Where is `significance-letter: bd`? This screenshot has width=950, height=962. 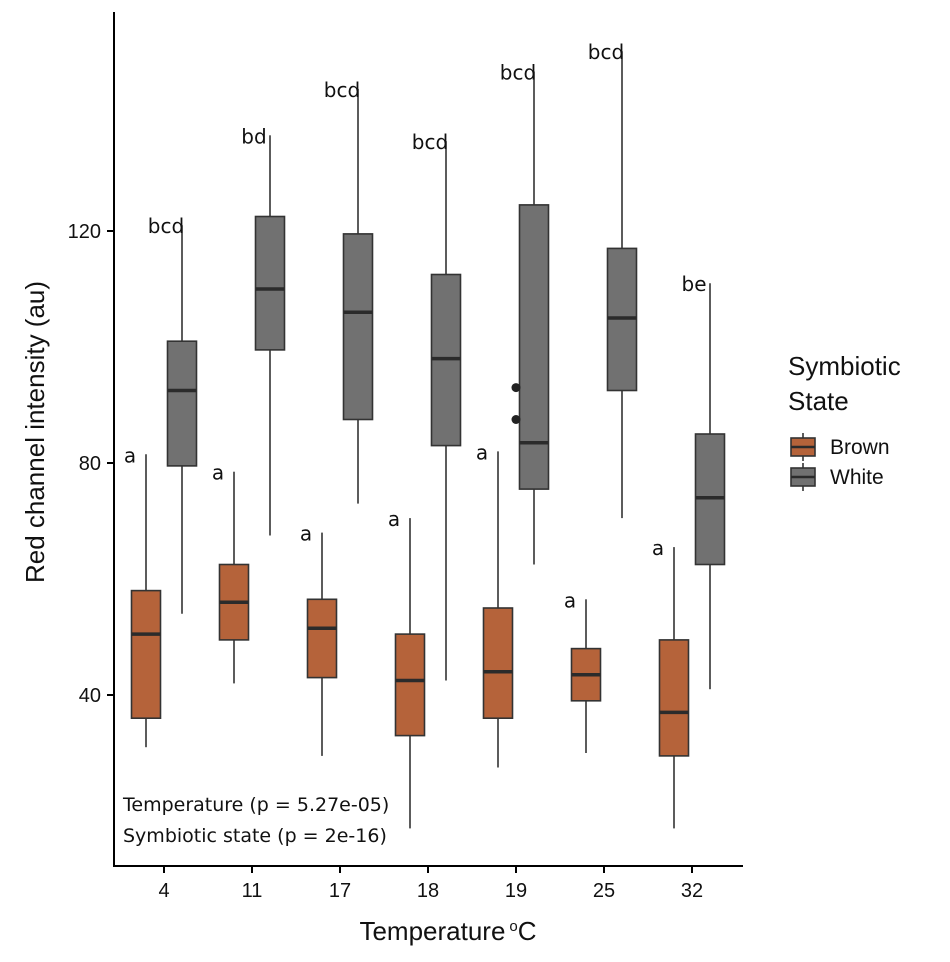 significance-letter: bd is located at coordinates (253, 136).